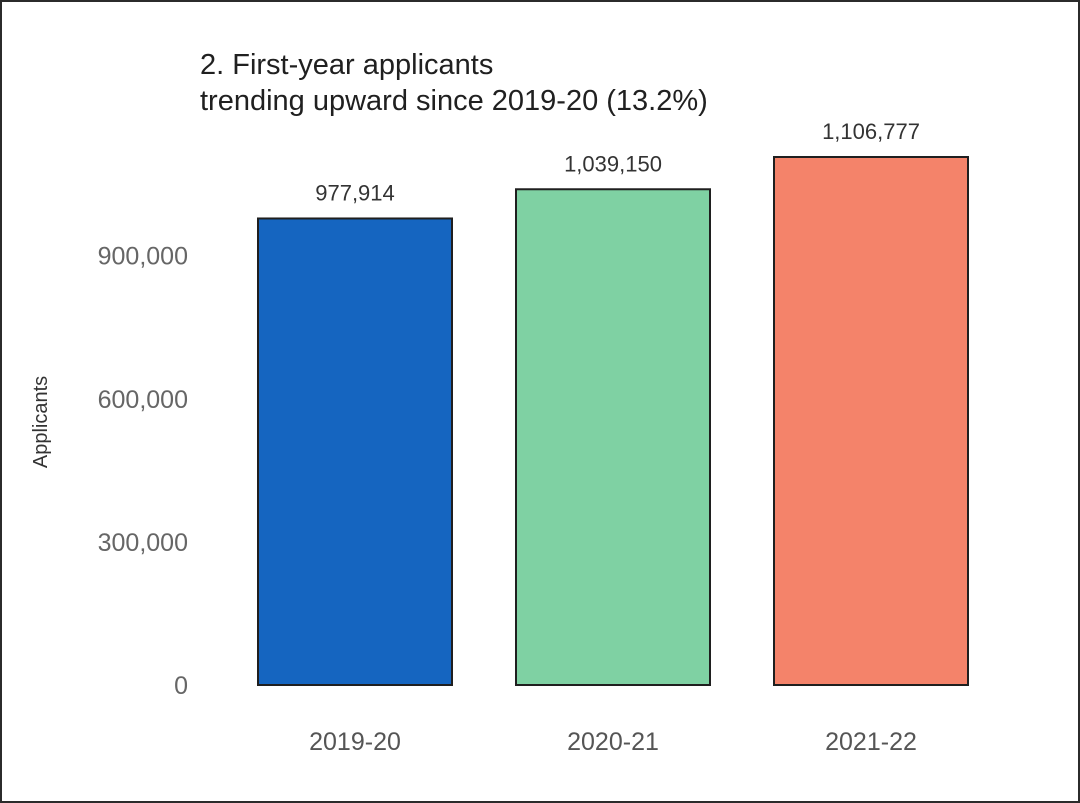  I want to click on y-tick-label: 0, so click(181, 686).